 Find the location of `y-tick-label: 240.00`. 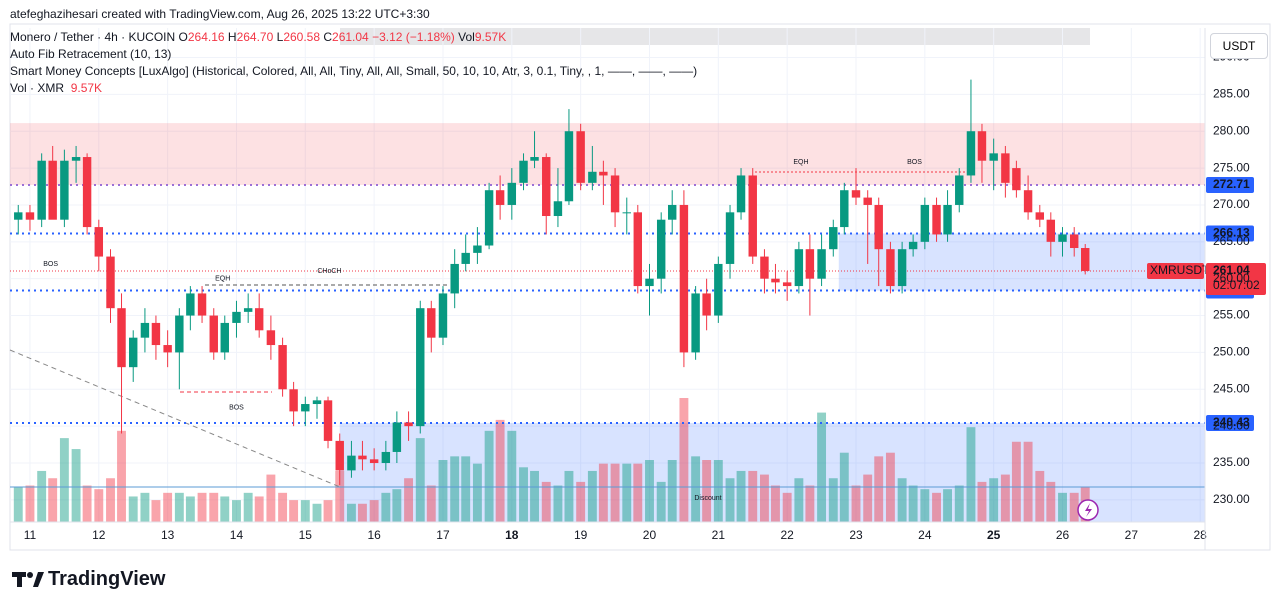

y-tick-label: 240.00 is located at coordinates (1231, 425).